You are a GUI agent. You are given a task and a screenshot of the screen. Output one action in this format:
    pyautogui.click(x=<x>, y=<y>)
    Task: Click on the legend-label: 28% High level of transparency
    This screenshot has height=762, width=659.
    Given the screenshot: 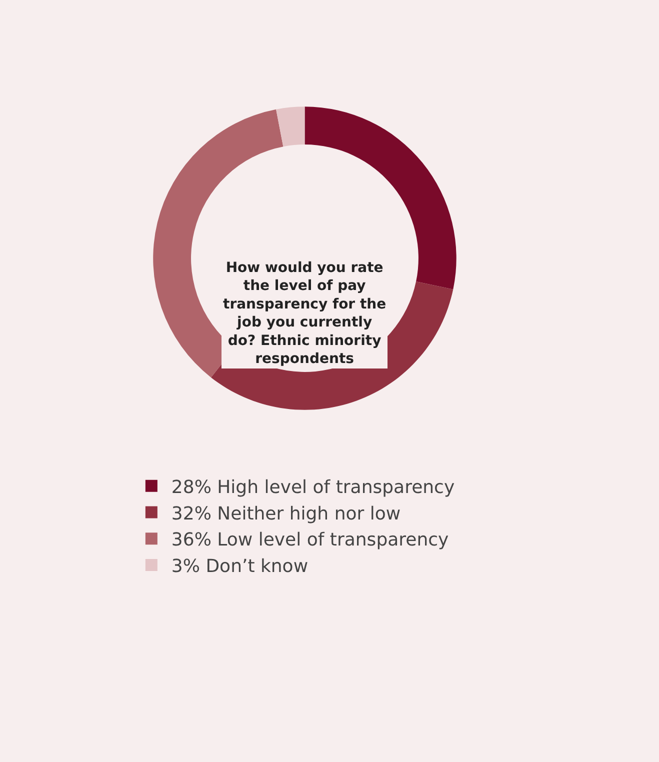 What is the action you would take?
    pyautogui.click(x=313, y=487)
    